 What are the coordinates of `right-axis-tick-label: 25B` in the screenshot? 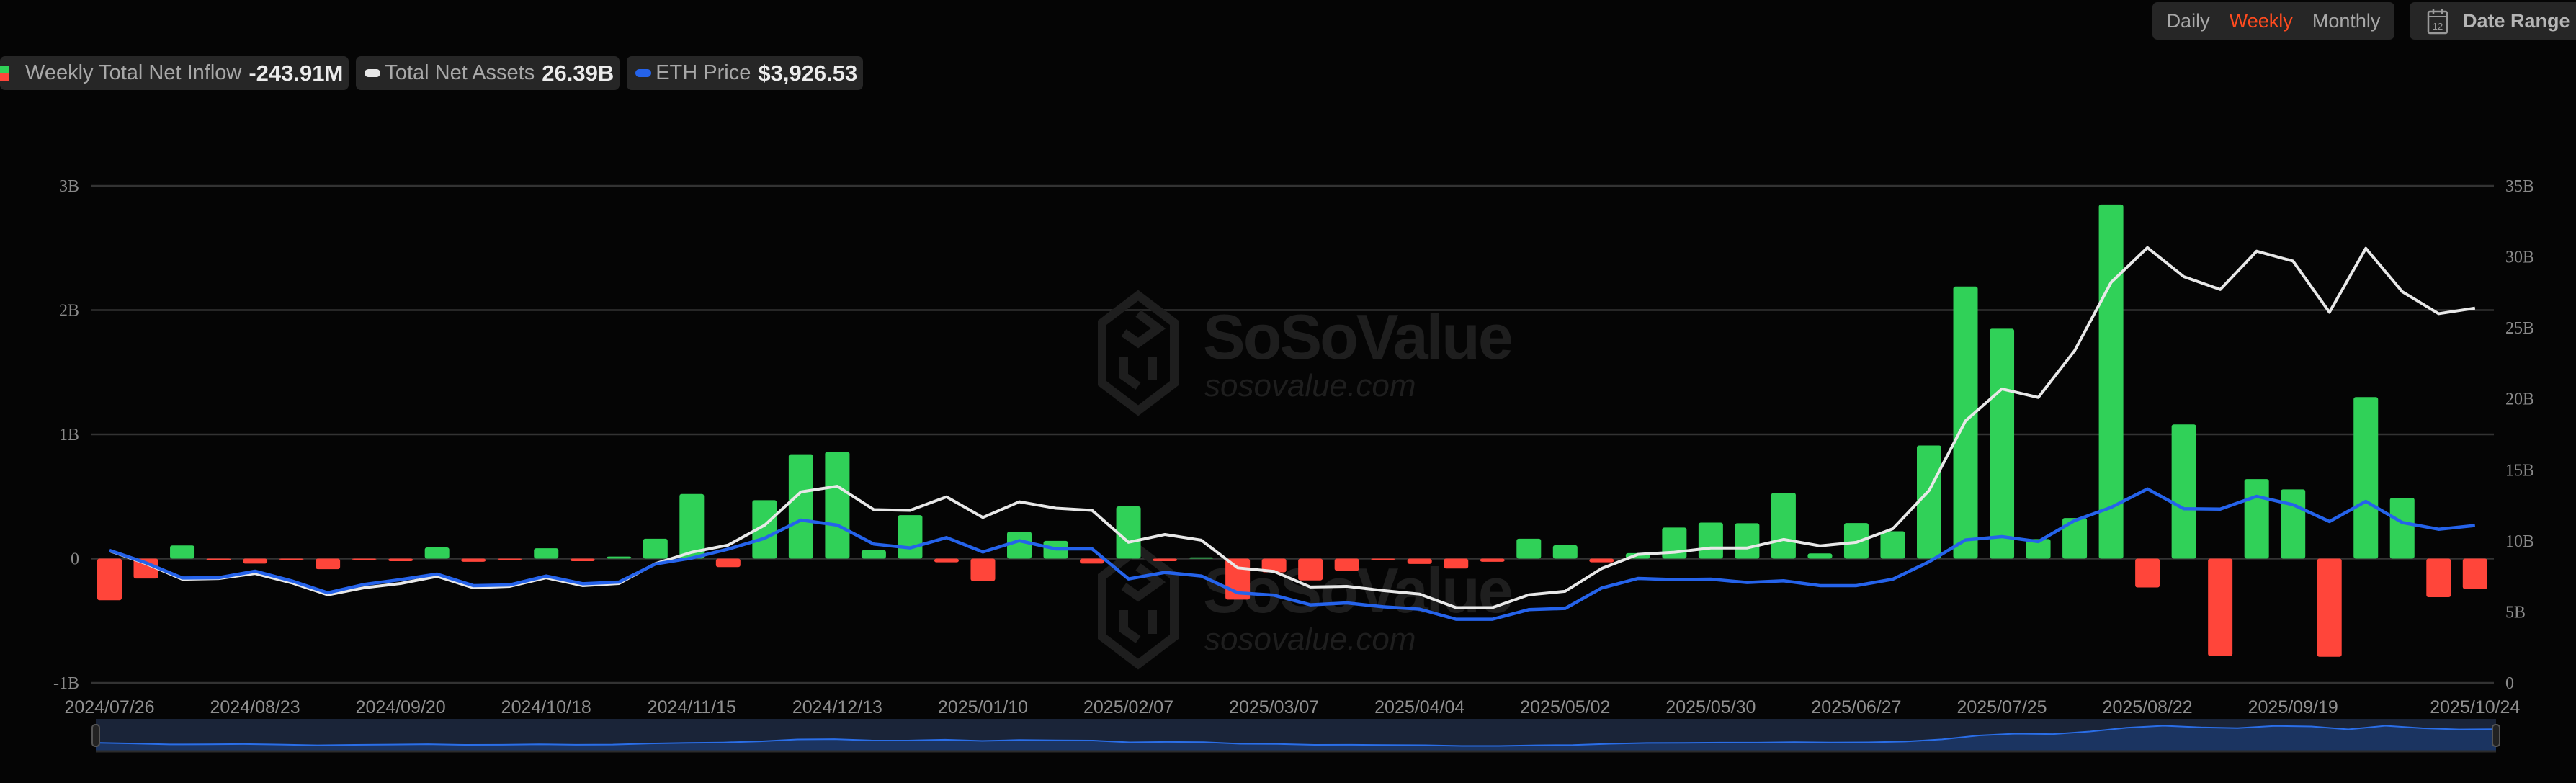 It's located at (2519, 329).